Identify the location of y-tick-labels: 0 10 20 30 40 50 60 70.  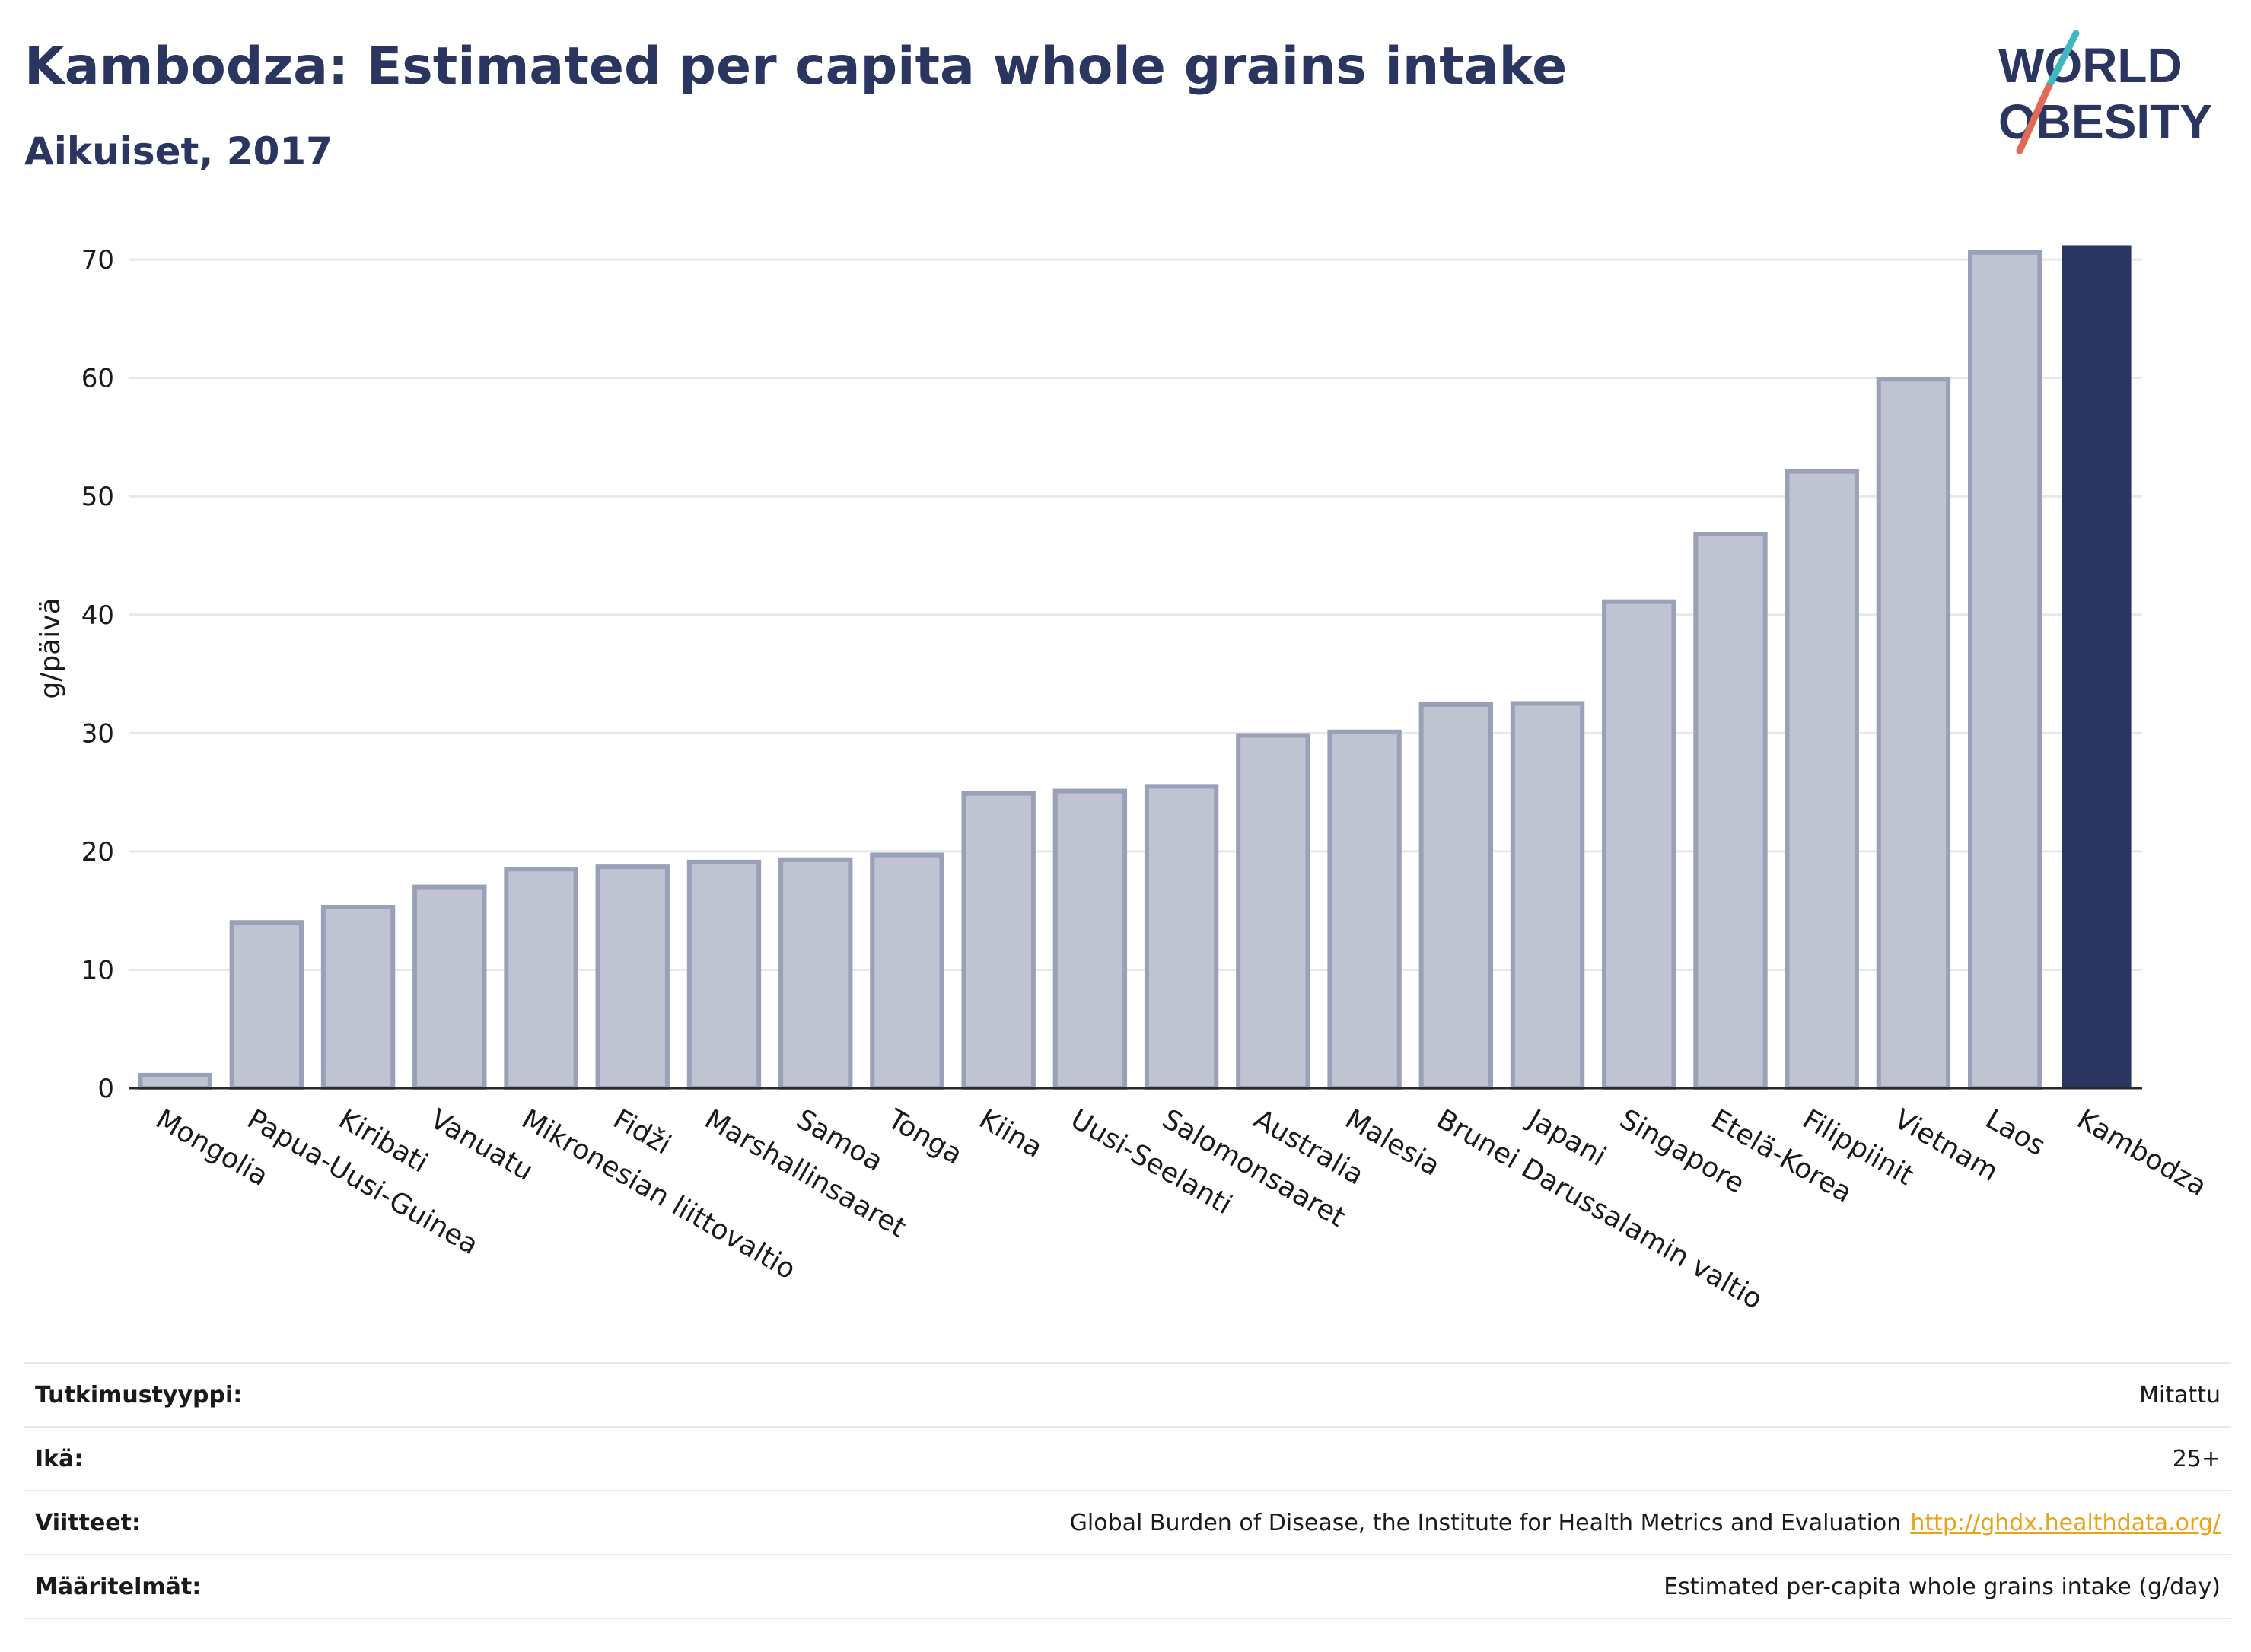
(97, 674).